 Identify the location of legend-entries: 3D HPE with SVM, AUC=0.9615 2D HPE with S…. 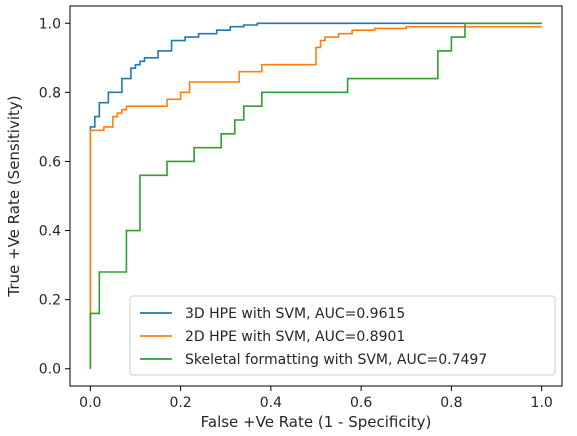
(313, 337).